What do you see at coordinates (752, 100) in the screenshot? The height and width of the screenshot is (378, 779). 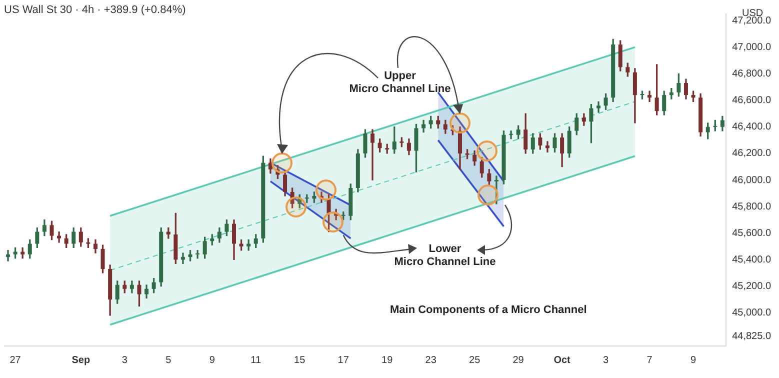 I see `y-tick-label: 46,600.0` at bounding box center [752, 100].